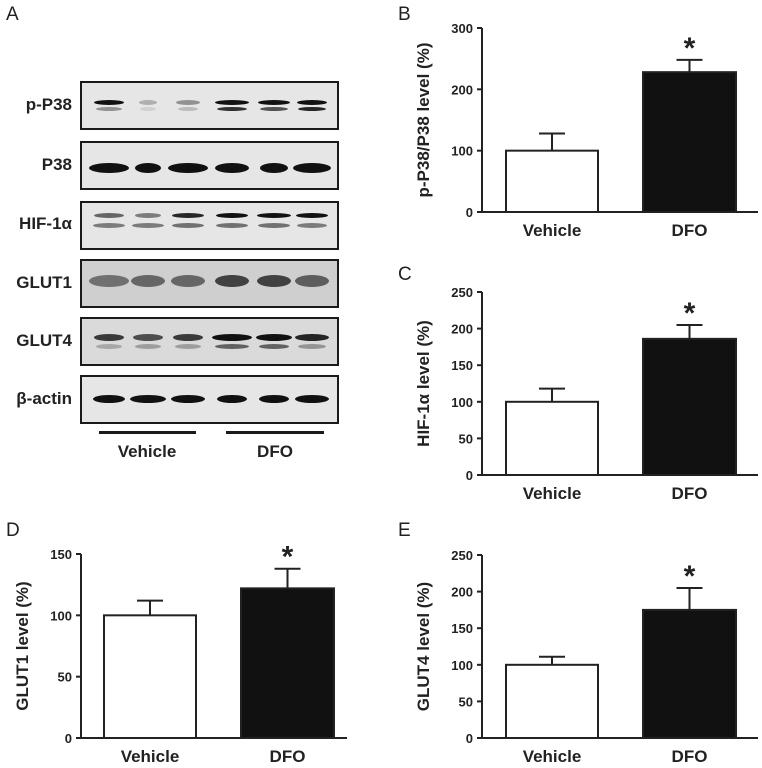 The image size is (762, 768). What do you see at coordinates (462, 28) in the screenshot?
I see `y-tick-label: 300` at bounding box center [462, 28].